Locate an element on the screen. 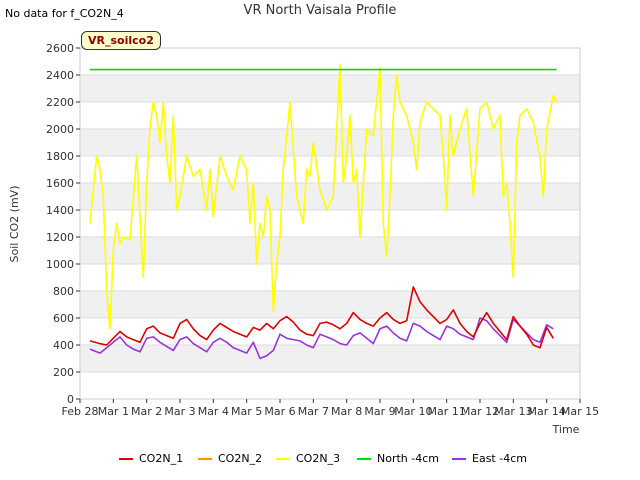 This screenshot has width=640, height=480. x-tick-label: Mar 7 is located at coordinates (313, 411).